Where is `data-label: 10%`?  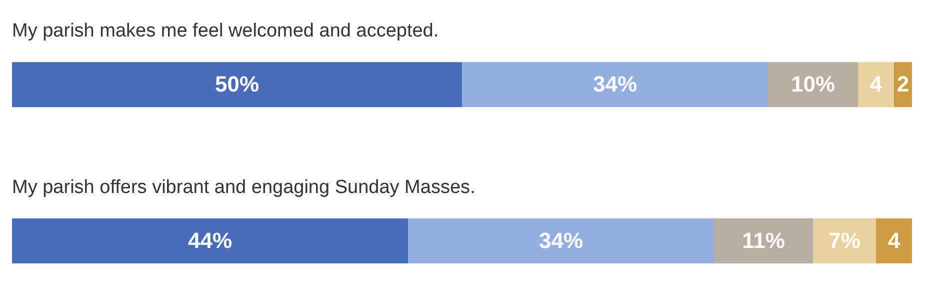 data-label: 10% is located at coordinates (813, 84).